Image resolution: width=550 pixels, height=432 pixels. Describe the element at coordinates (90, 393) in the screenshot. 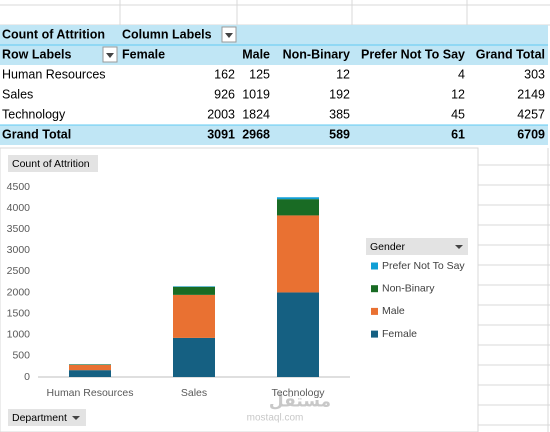

I see `x-tick-label: Human Resources` at that location.